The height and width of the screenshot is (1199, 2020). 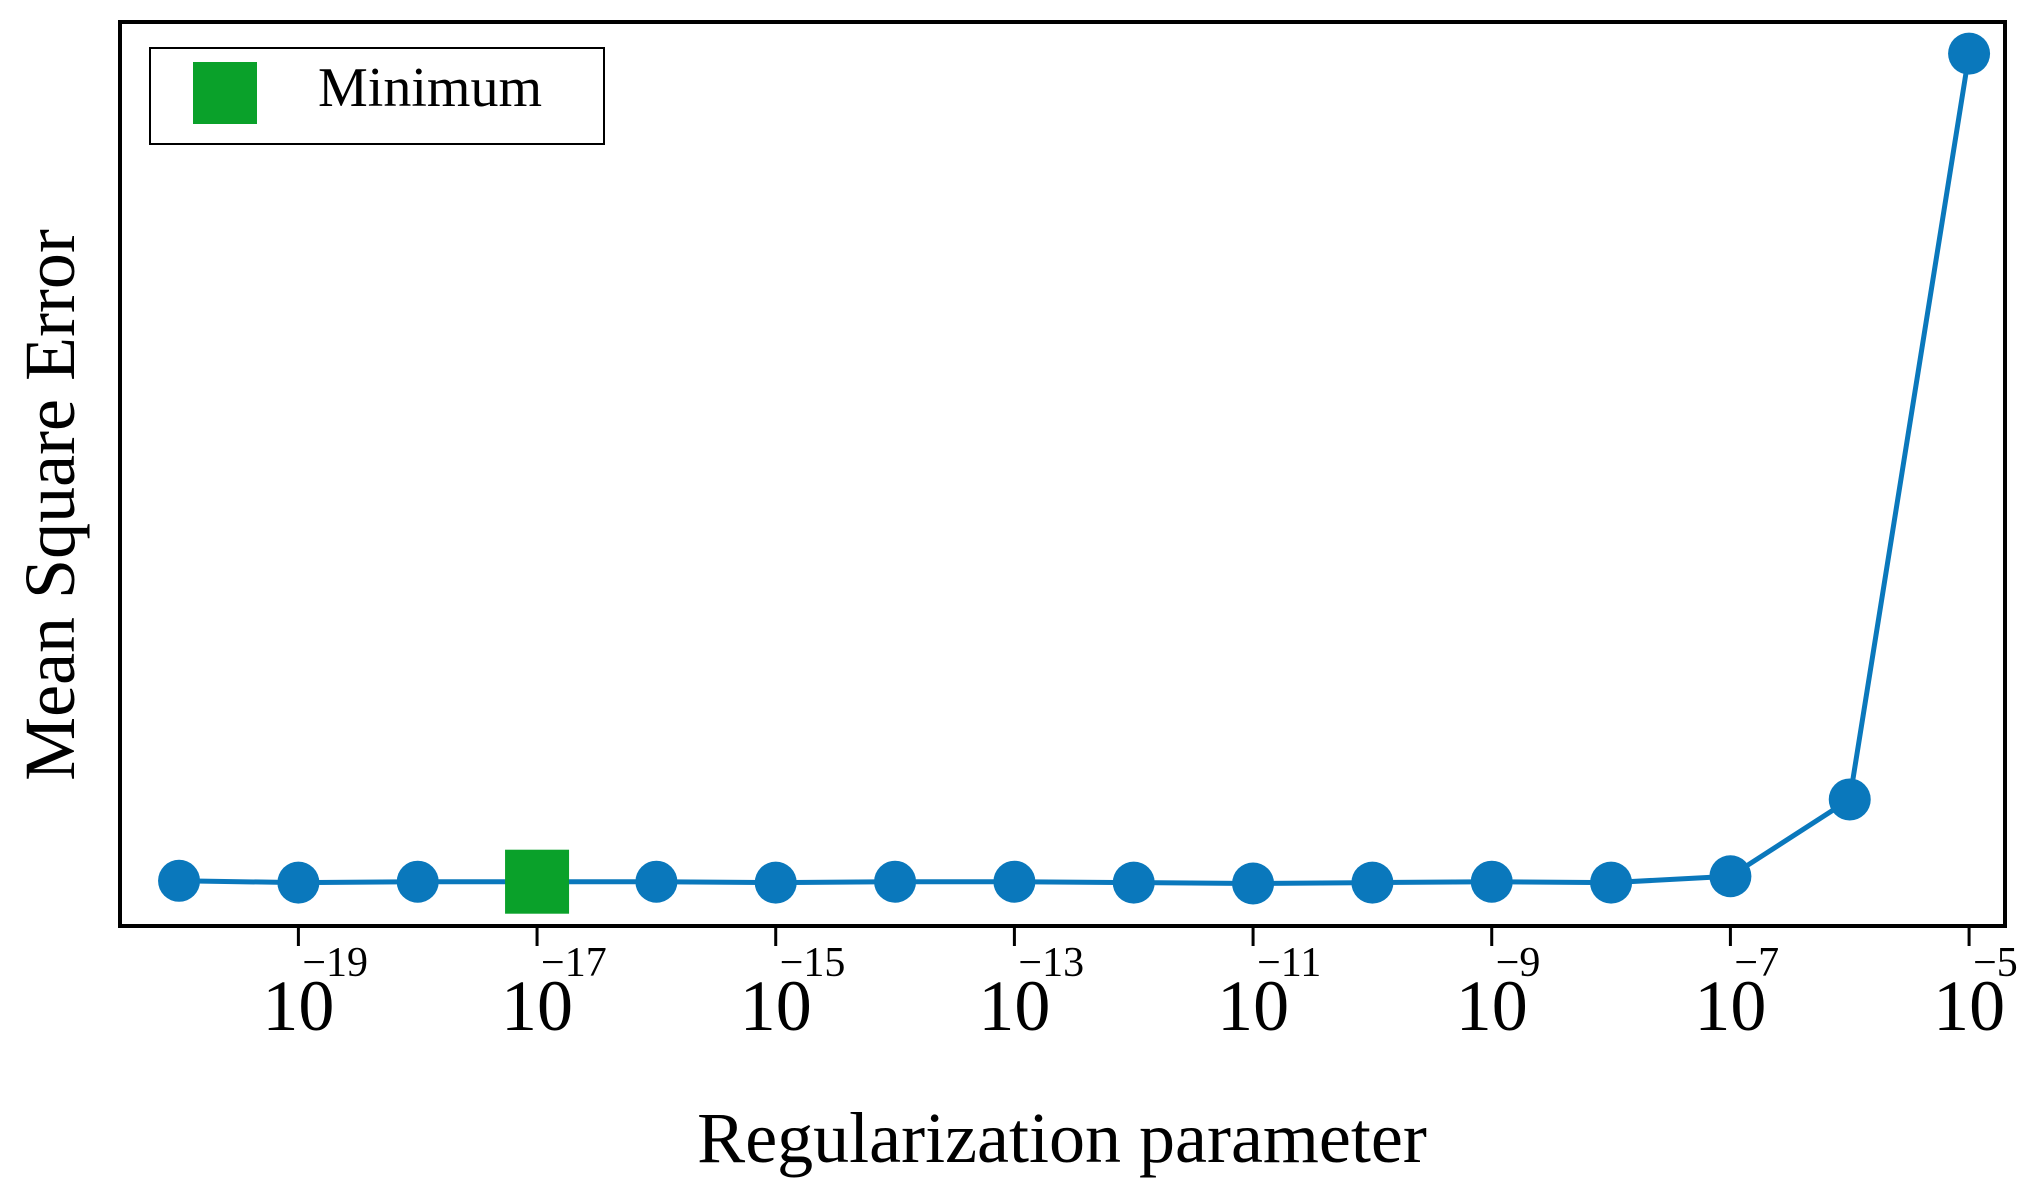 What do you see at coordinates (1756, 963) in the screenshot?
I see `x-tick-exponent: −7` at bounding box center [1756, 963].